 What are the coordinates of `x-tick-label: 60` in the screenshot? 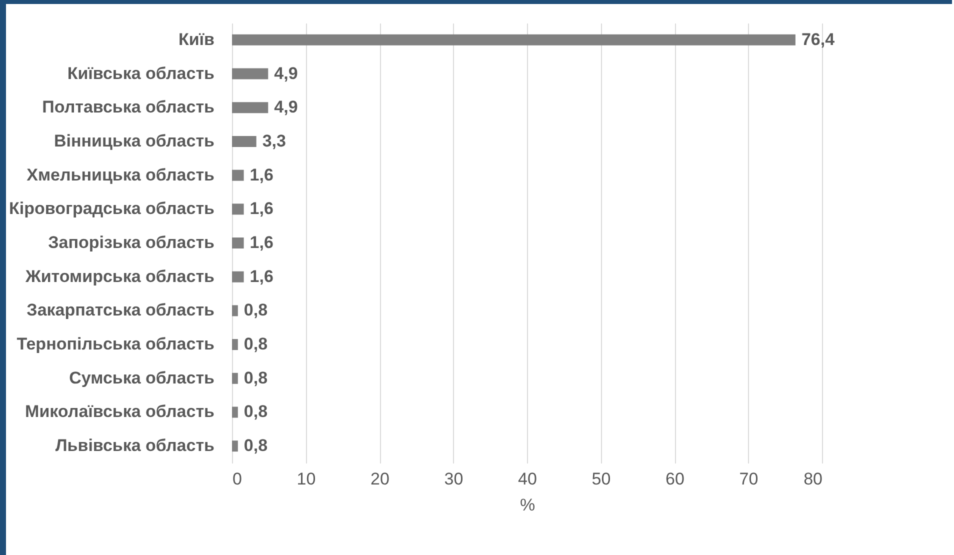 It's located at (675, 479).